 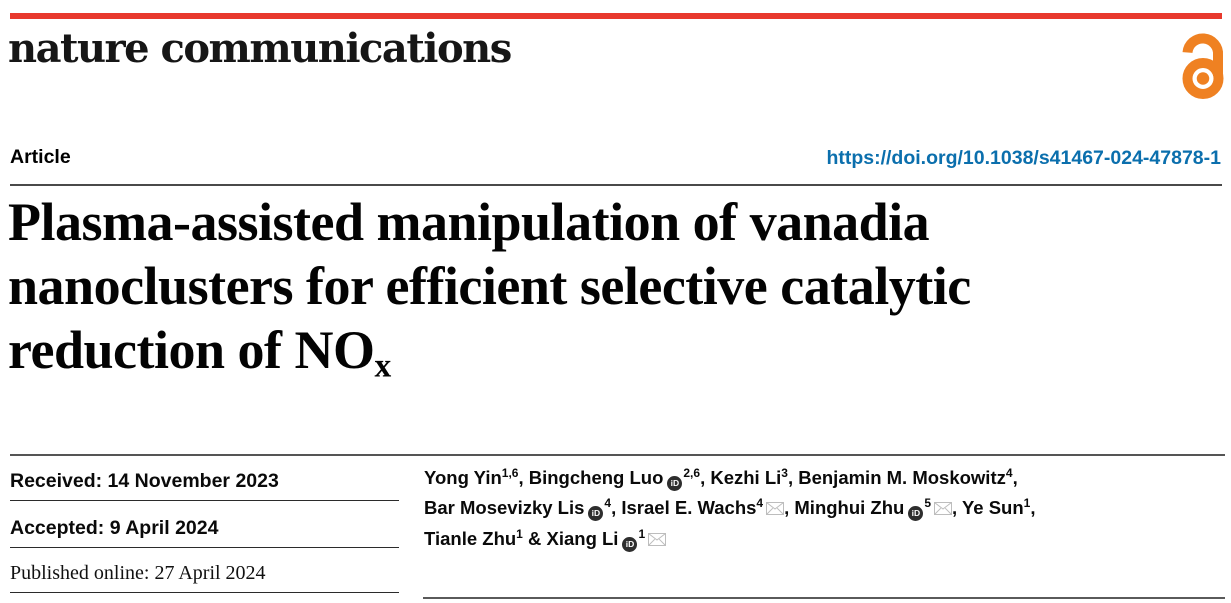 What do you see at coordinates (616, 185) in the screenshot?
I see `header-divider` at bounding box center [616, 185].